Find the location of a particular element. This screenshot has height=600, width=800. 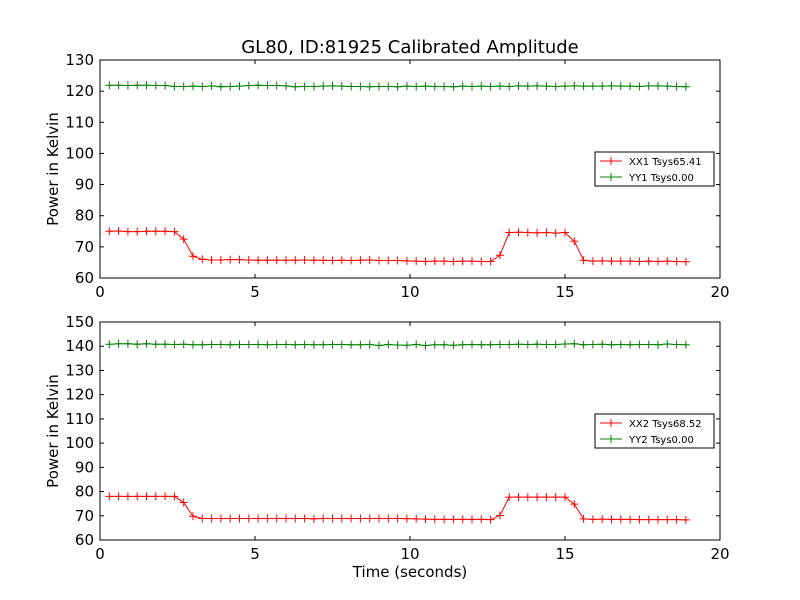

x-tick-label: 20 is located at coordinates (719, 554).